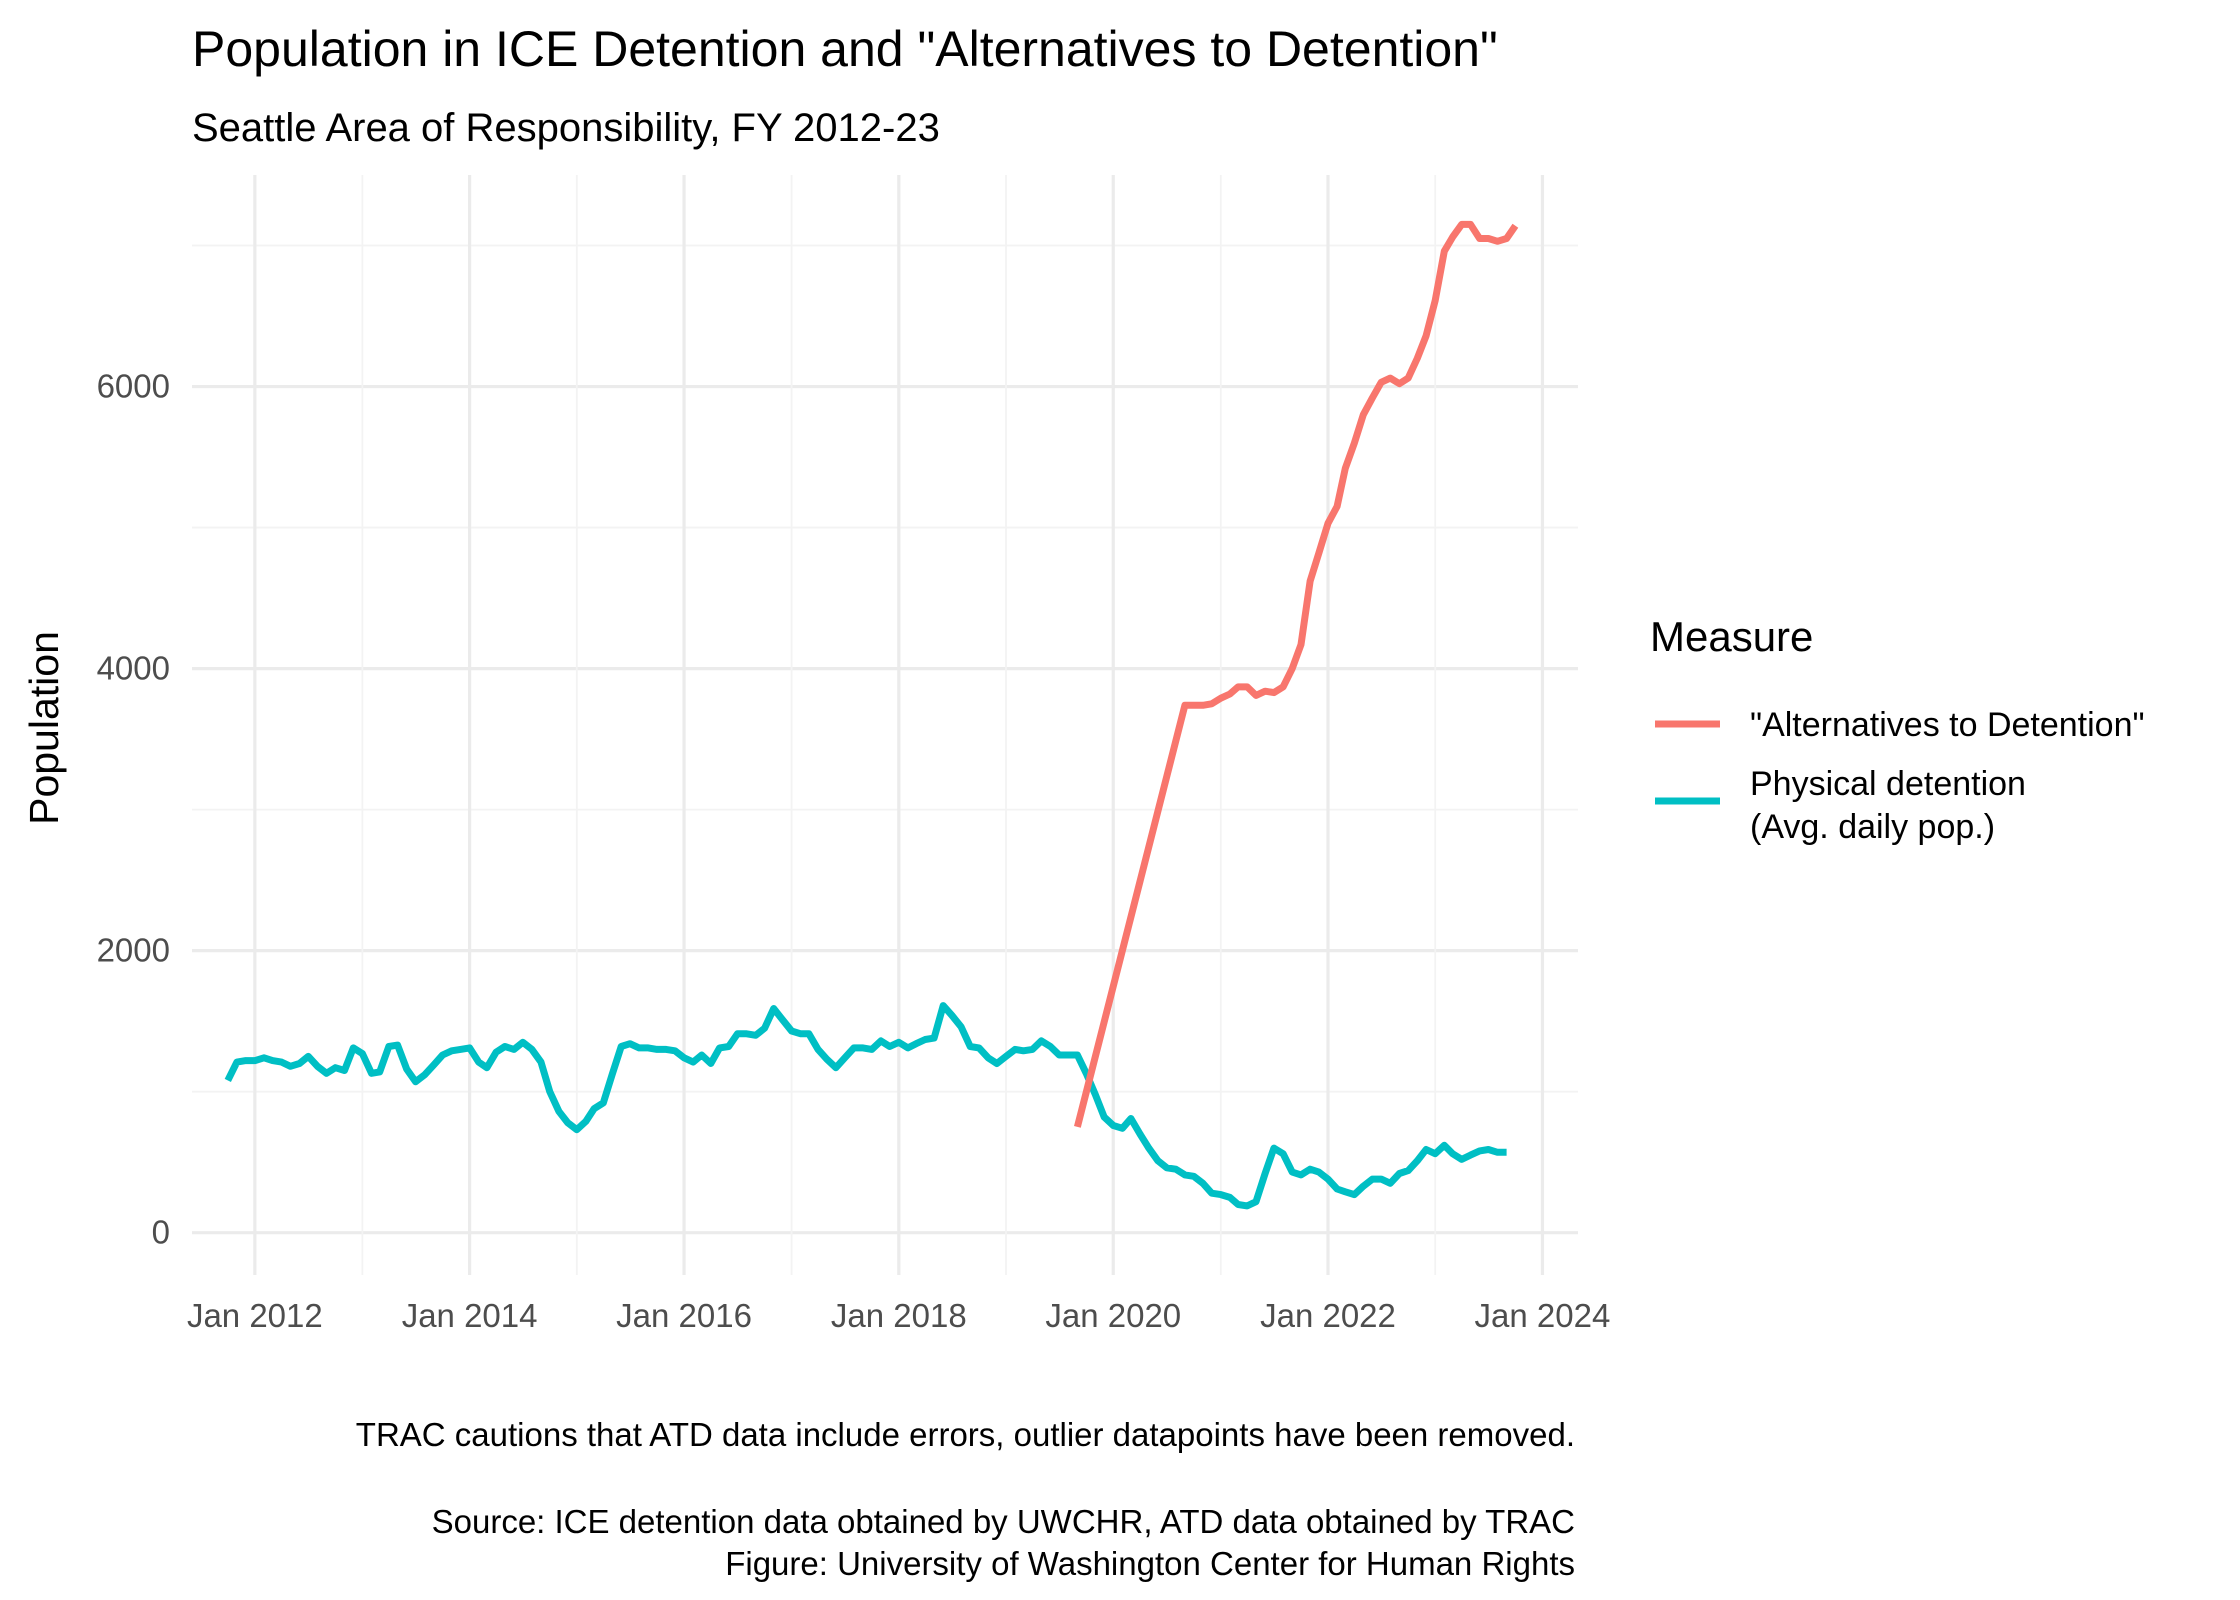 The height and width of the screenshot is (1600, 2240). Describe the element at coordinates (470, 1315) in the screenshot. I see `x-tick-label: Jan 2014` at that location.